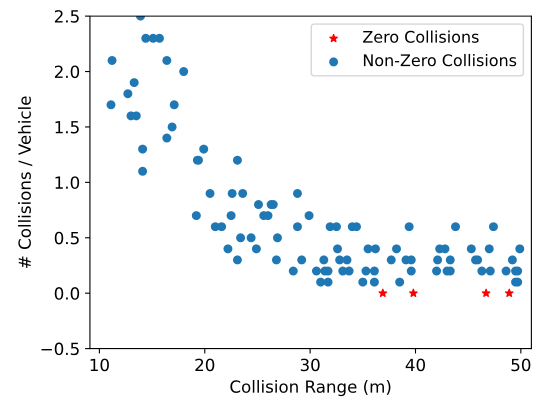  Describe the element at coordinates (60, 349) in the screenshot. I see `y-tick-label: −0.5` at that location.